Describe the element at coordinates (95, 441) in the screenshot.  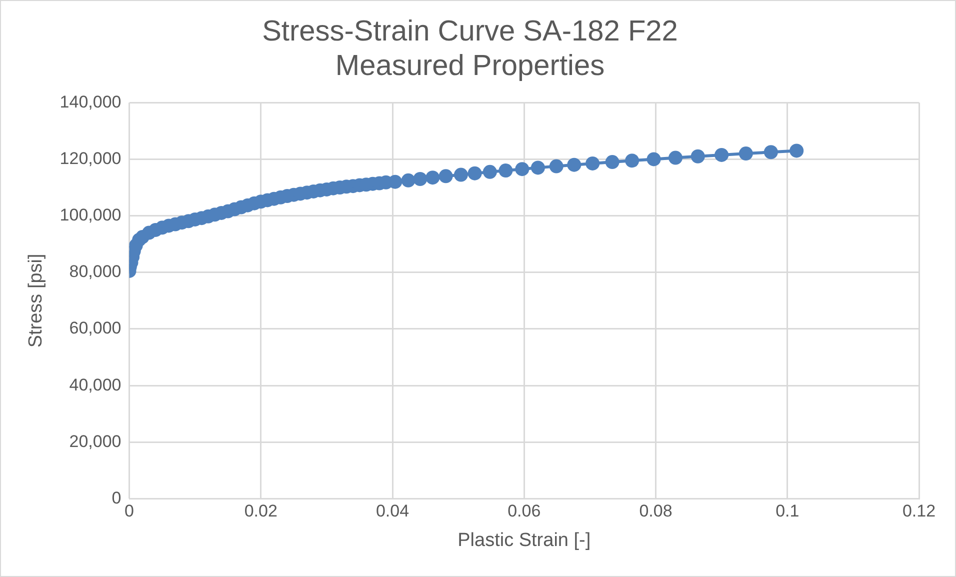
I see `y-tick-label: 20,000` at that location.